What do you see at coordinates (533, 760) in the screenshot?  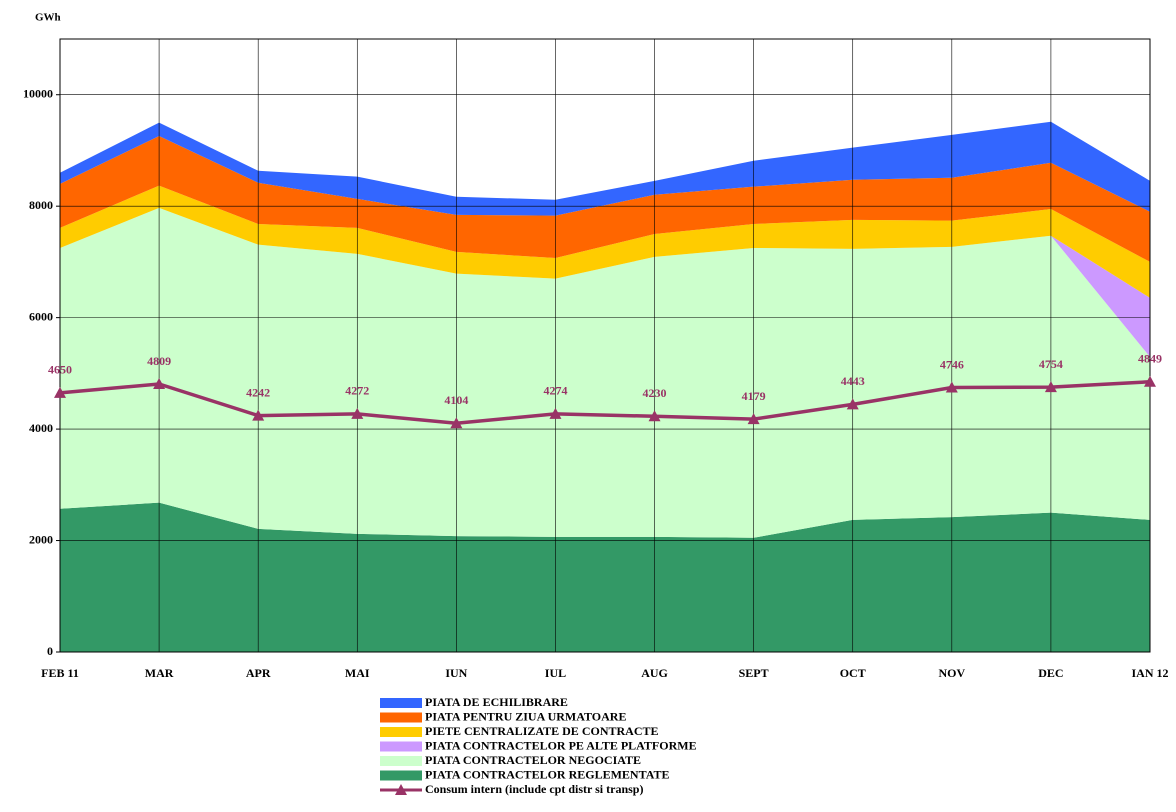 I see `legend-label: PIATA CONTRACTELOR NEGOCIATE` at bounding box center [533, 760].